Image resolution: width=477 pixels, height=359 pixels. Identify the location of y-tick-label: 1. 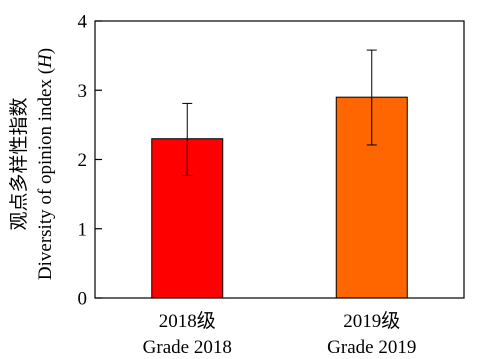
(83, 229).